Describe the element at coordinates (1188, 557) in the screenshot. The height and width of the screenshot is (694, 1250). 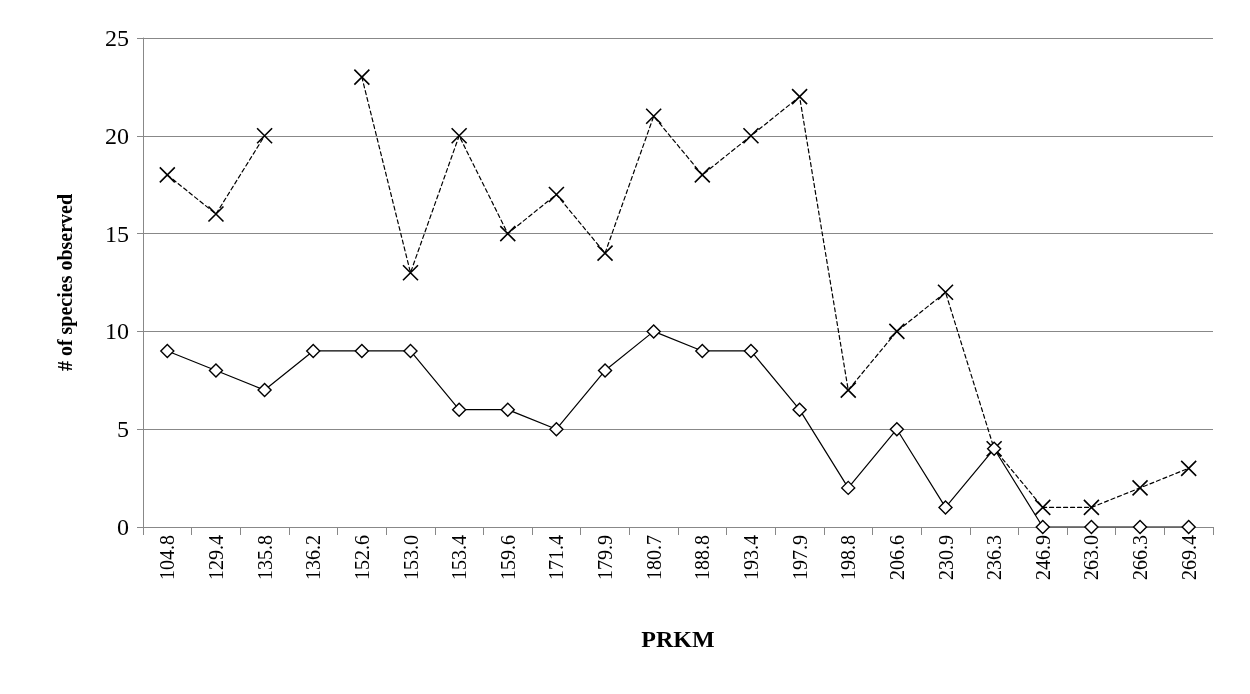
I see `x-tick-label: 269.4` at that location.